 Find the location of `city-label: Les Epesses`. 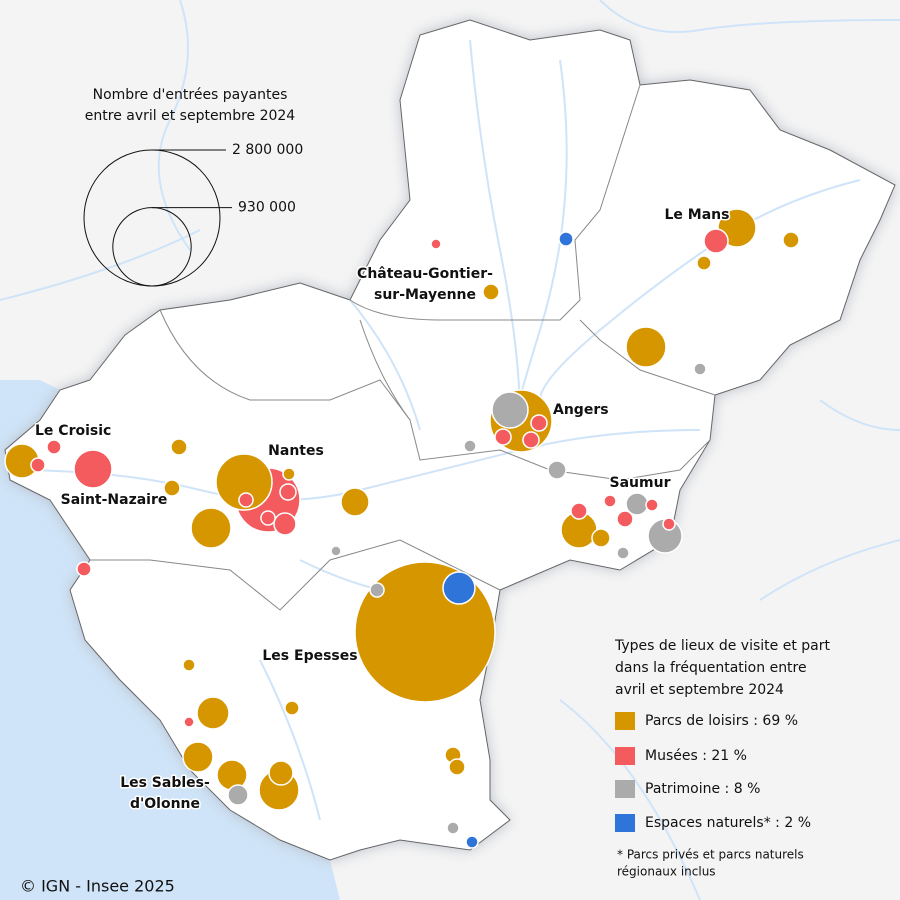

city-label: Les Epesses is located at coordinates (309, 656).